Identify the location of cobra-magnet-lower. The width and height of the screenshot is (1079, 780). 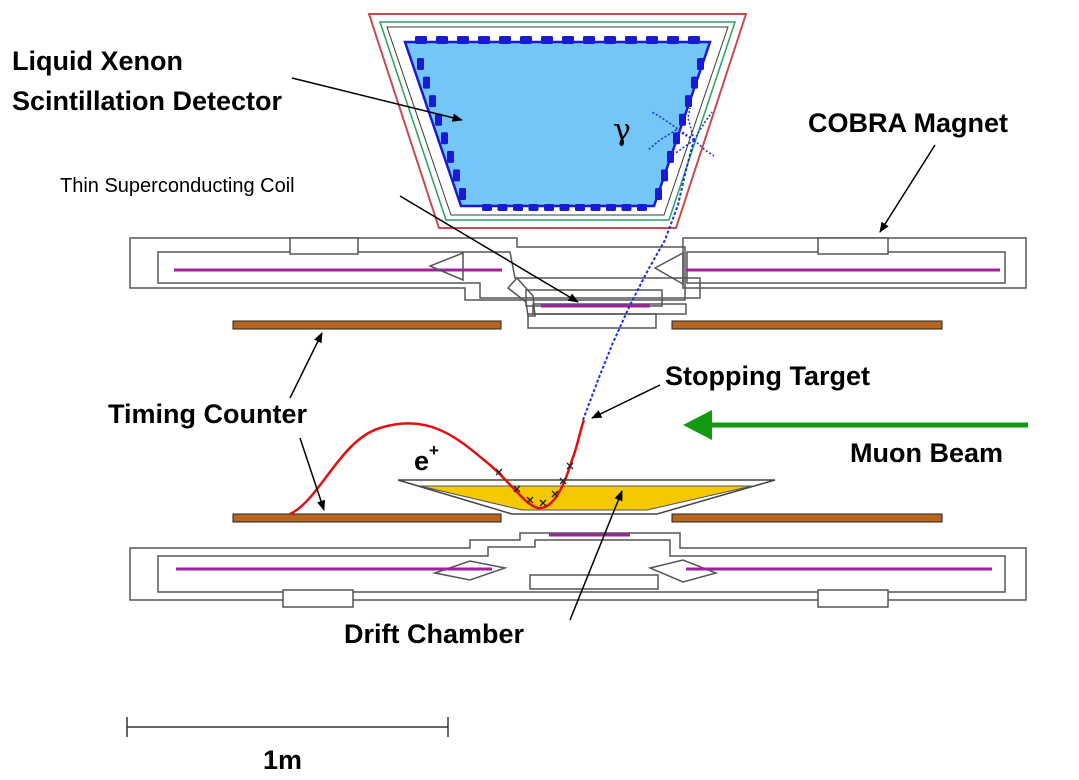
(578, 570).